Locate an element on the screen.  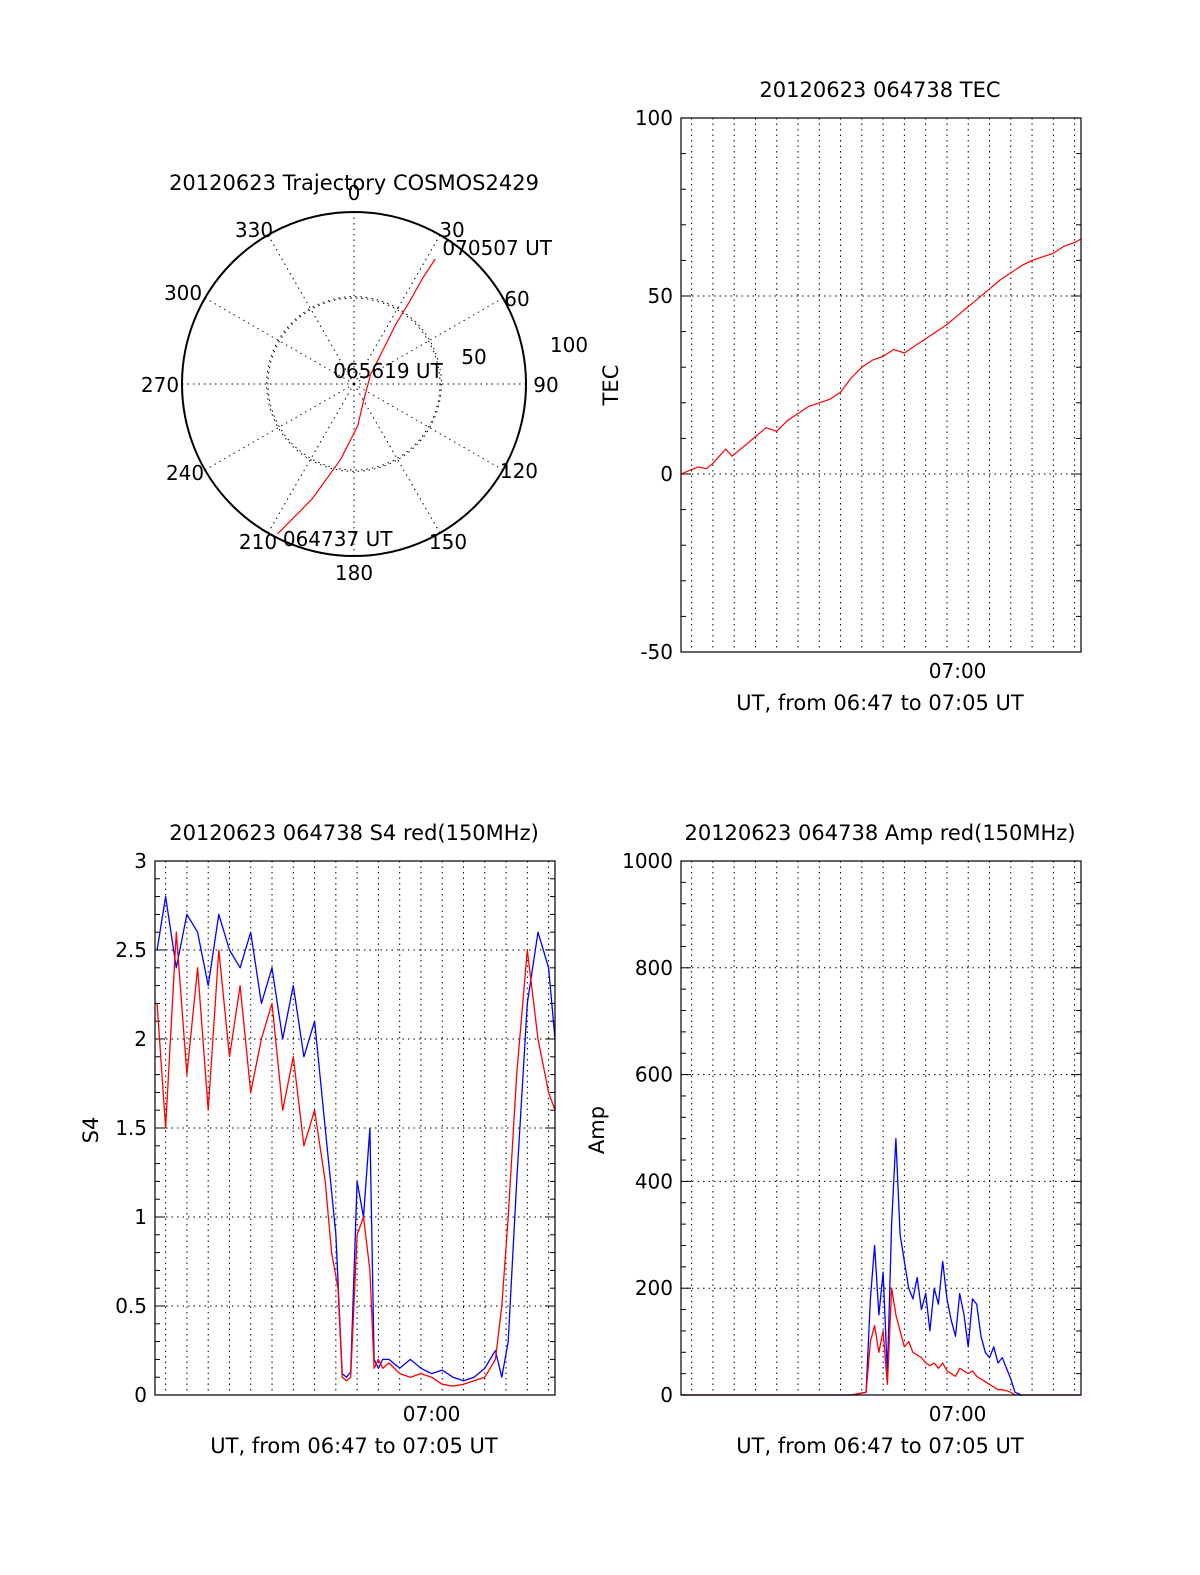
trajectory-annotations: 064737 UT 065619 UT 070507 UT is located at coordinates (418, 393).